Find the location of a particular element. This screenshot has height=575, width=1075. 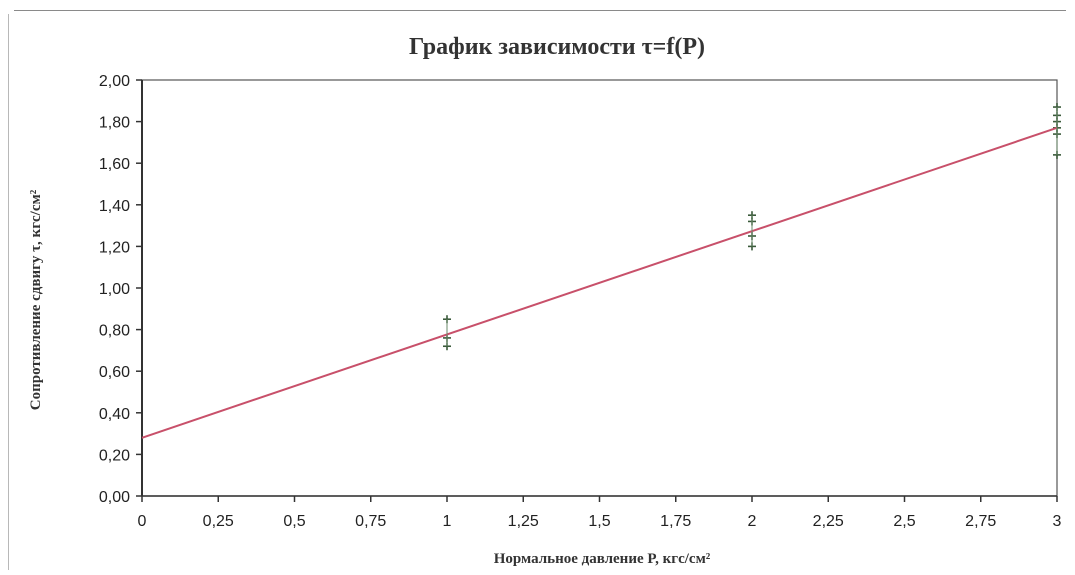

x-tick-label: 0 is located at coordinates (142, 521).